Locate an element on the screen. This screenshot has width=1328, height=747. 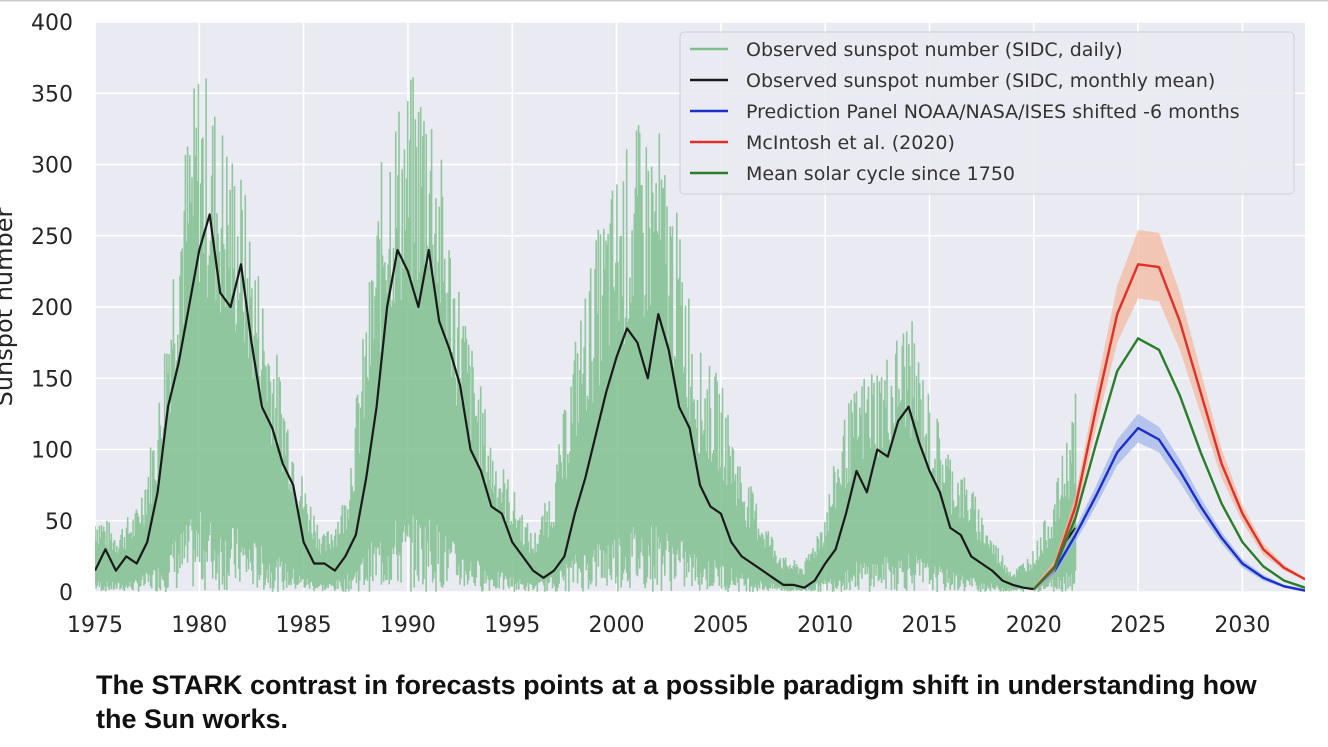
x-tick-label: 1975 is located at coordinates (95, 625).